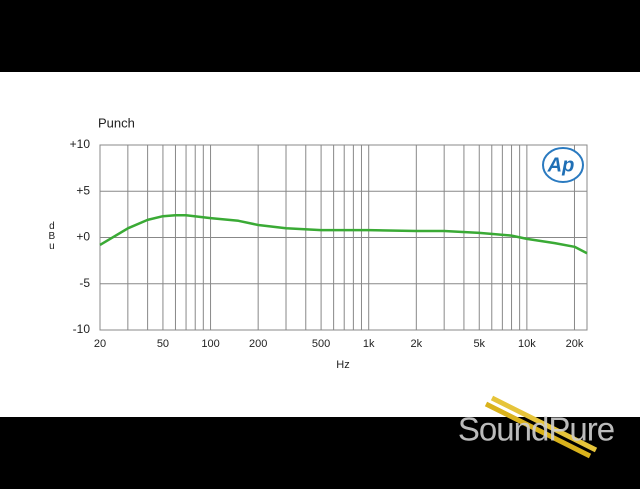 The width and height of the screenshot is (640, 489). I want to click on logo-ring, so click(563, 165).